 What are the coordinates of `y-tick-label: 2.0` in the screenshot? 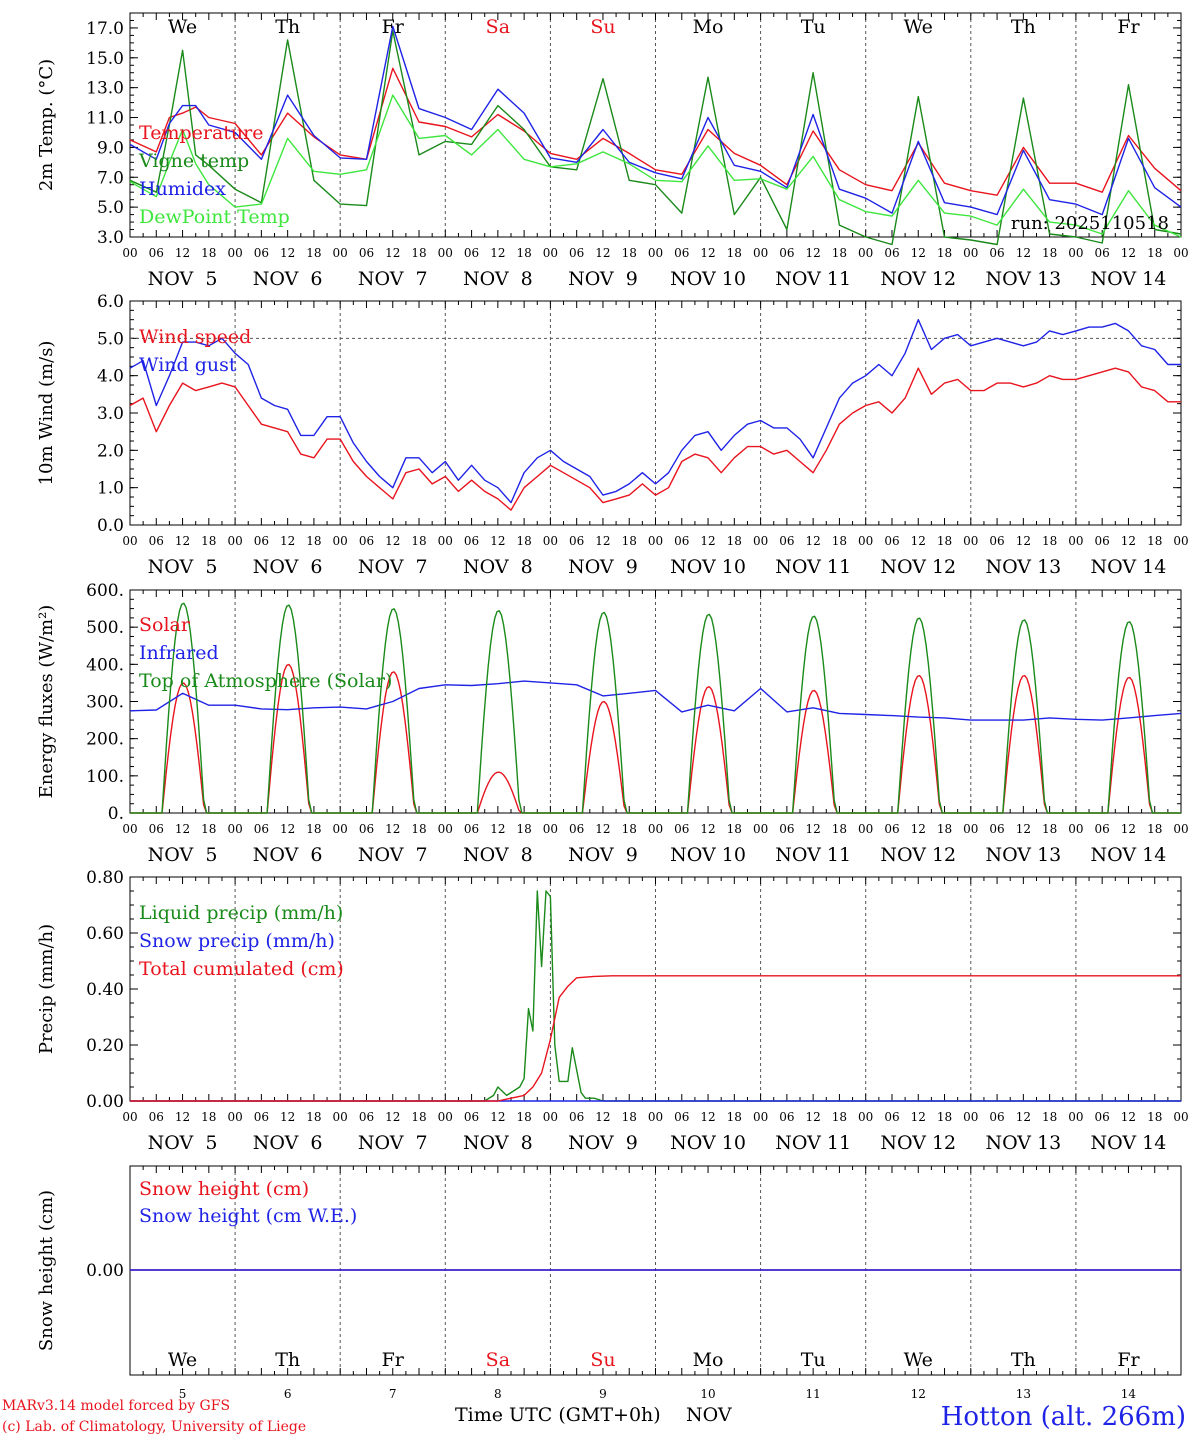 It's located at (110, 451).